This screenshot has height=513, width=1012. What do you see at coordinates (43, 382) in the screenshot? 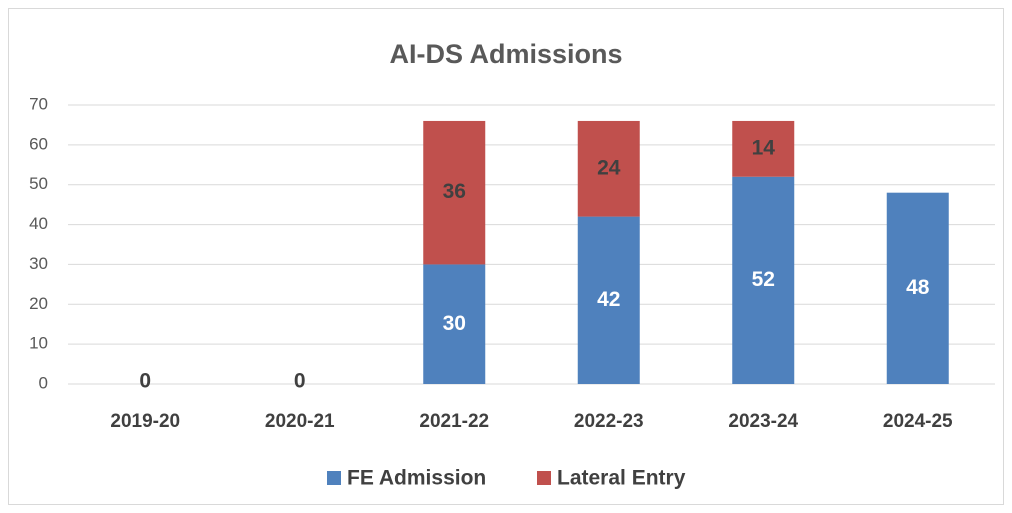
I see `y-tick-label: 0` at bounding box center [43, 382].